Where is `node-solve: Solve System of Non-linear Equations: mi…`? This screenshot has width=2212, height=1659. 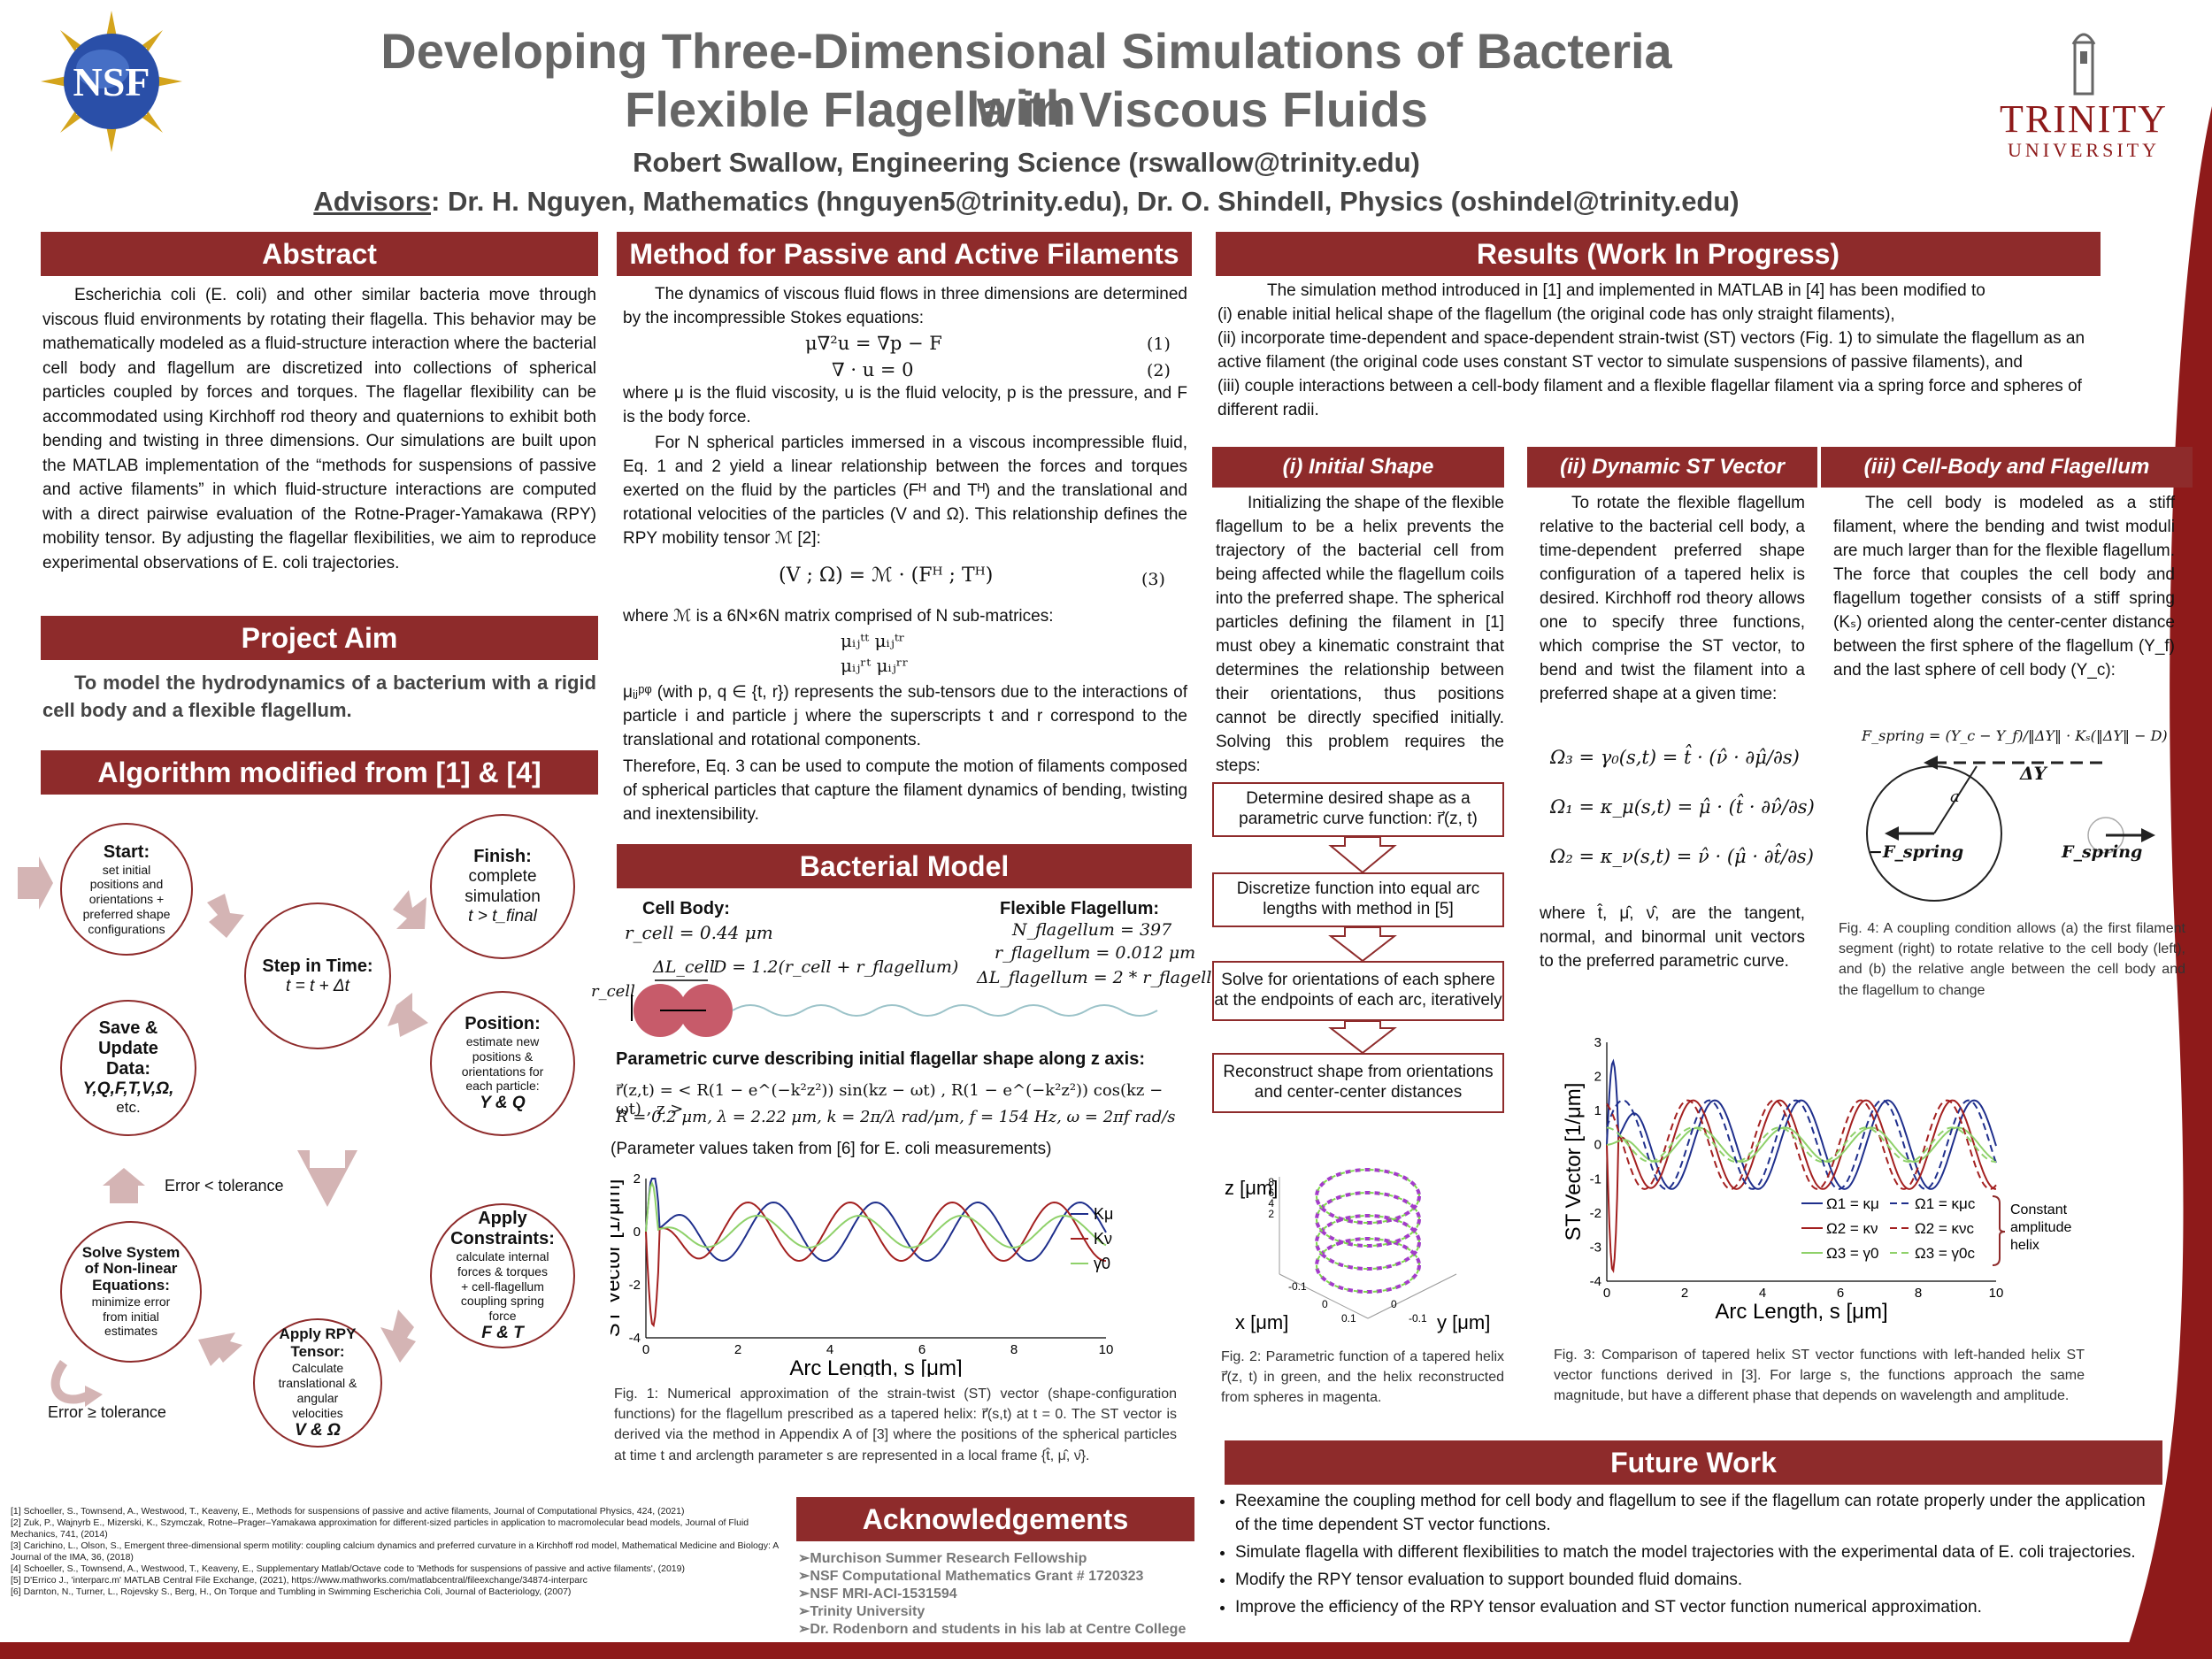 node-solve: Solve System of Non-linear Equations: mi… is located at coordinates (131, 1292).